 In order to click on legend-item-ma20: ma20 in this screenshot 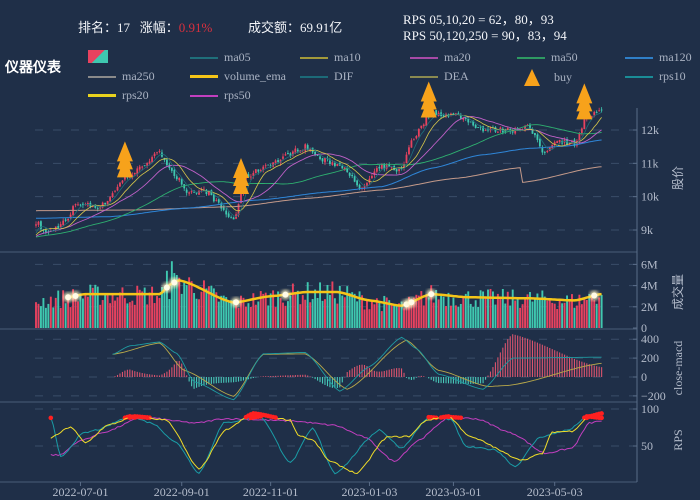, I will do `click(440, 57)`.